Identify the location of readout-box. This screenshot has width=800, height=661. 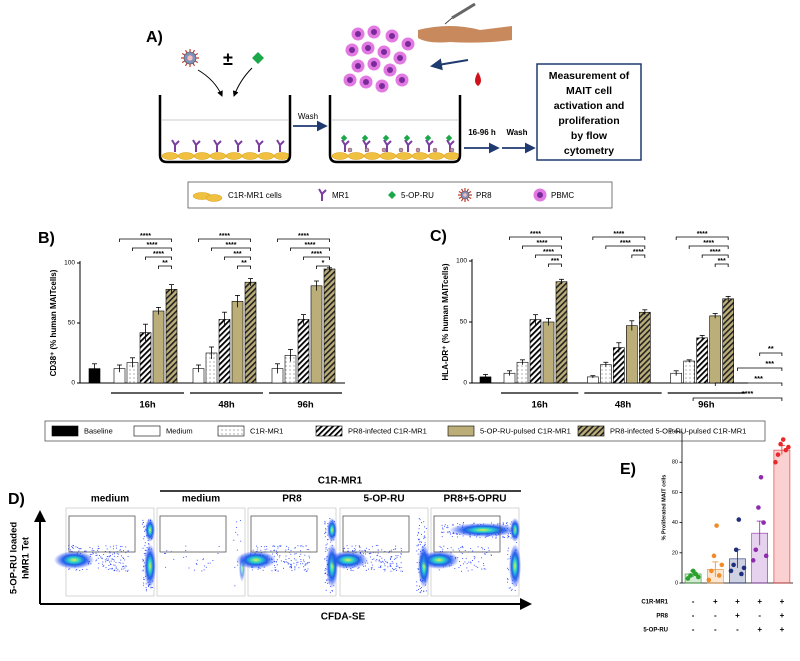
(589, 112).